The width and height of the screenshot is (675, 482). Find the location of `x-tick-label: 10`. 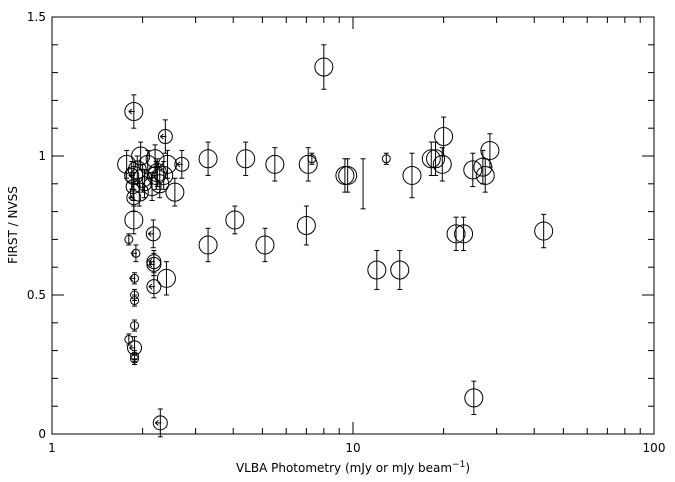

x-tick-label: 10 is located at coordinates (352, 448).